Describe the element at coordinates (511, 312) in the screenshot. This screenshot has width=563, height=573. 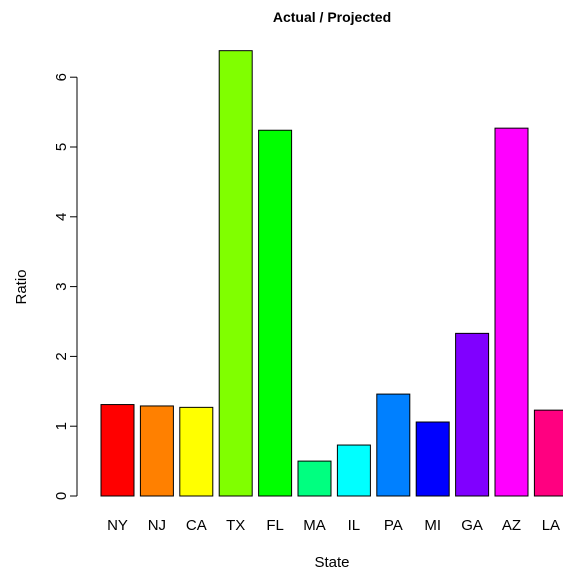
I see `bar-az` at that location.